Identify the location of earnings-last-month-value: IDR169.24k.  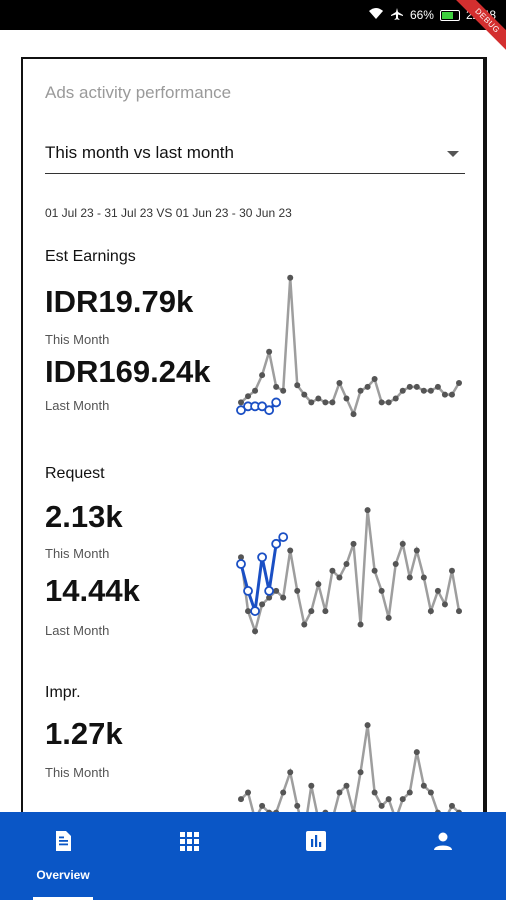
(128, 371).